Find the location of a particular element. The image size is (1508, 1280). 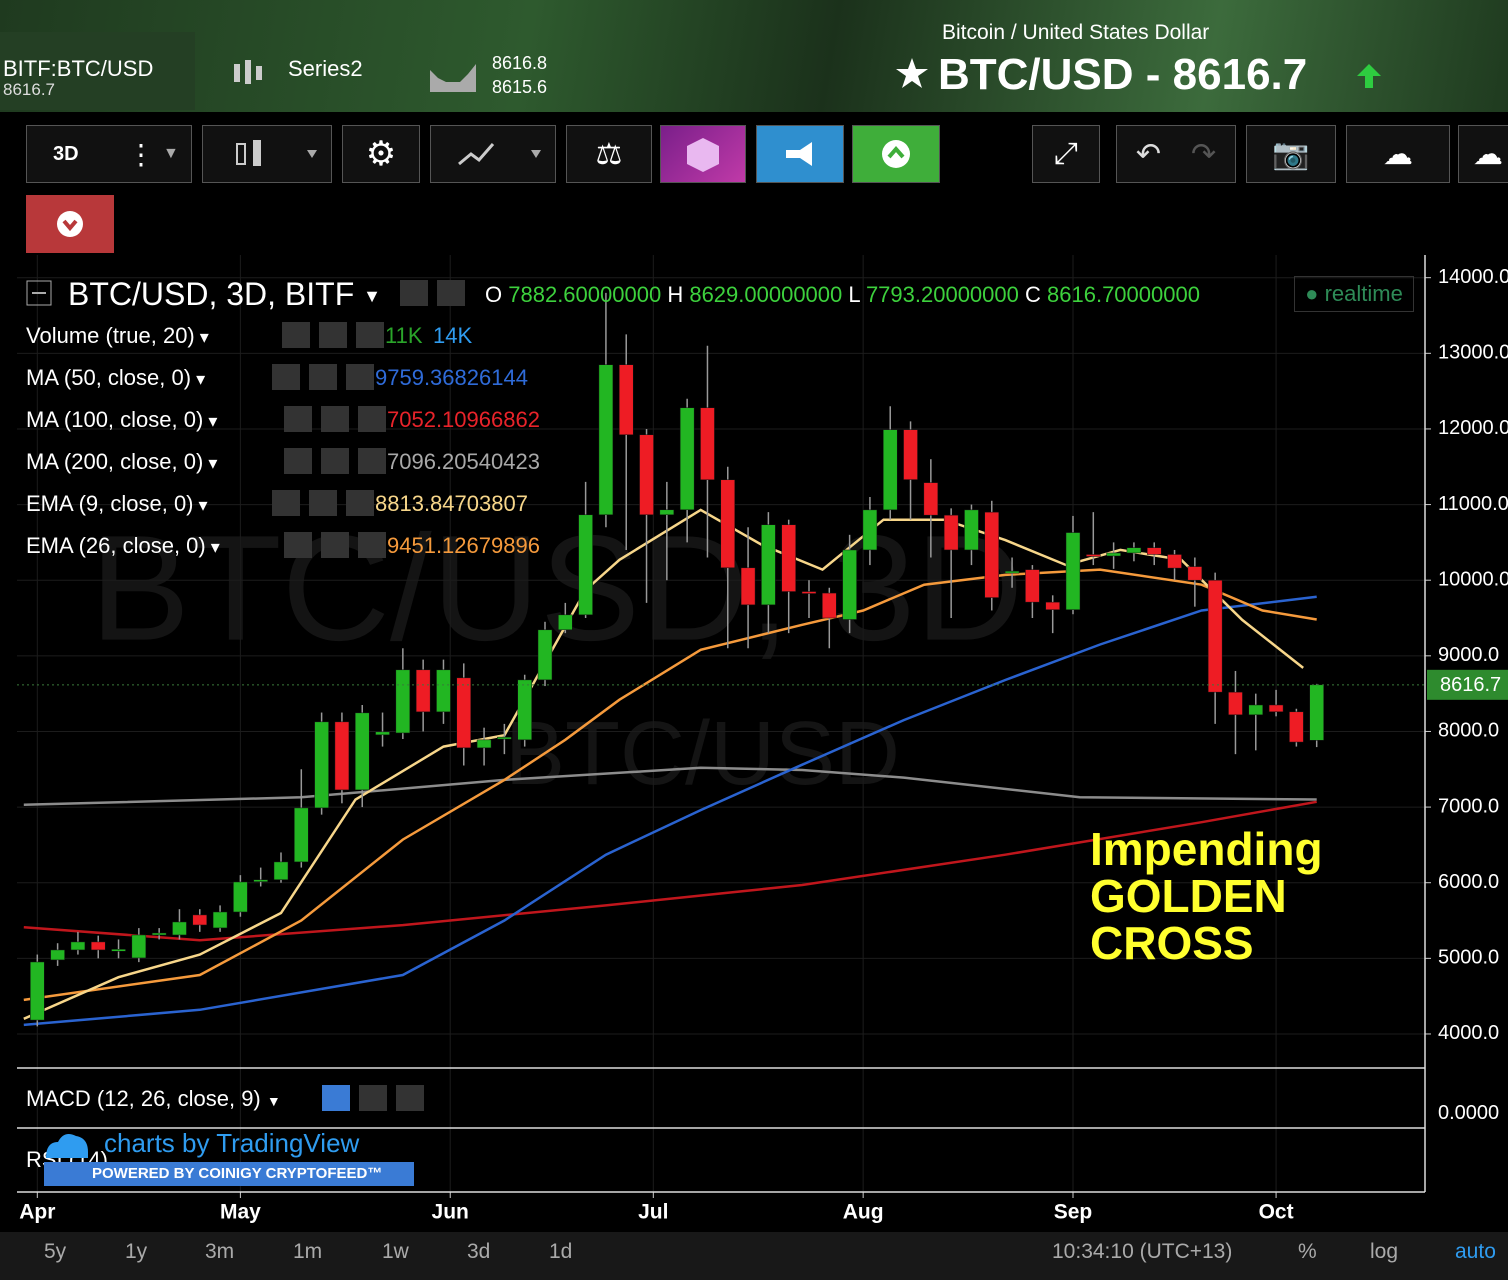

indicator-row: MA (200, close, 0) ▾ is located at coordinates (121, 462).